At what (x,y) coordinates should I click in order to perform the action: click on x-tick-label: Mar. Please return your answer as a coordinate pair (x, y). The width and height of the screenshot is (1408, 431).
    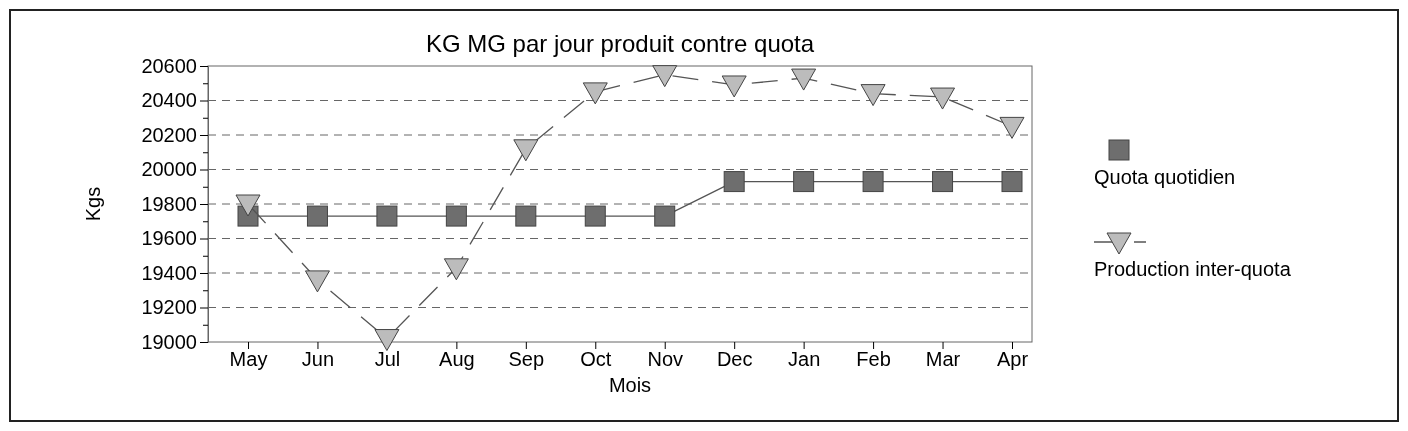
    Looking at the image, I should click on (943, 359).